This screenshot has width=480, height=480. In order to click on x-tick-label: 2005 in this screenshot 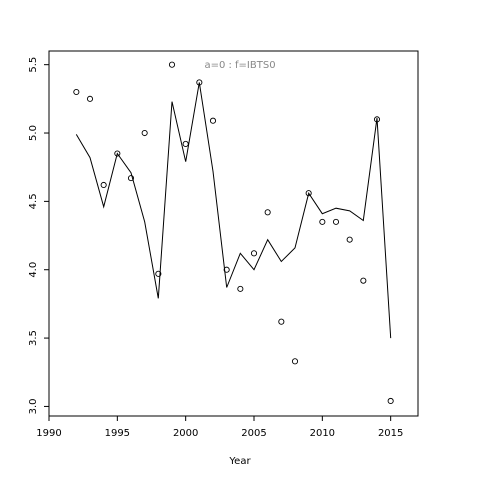, I will do `click(253, 433)`.